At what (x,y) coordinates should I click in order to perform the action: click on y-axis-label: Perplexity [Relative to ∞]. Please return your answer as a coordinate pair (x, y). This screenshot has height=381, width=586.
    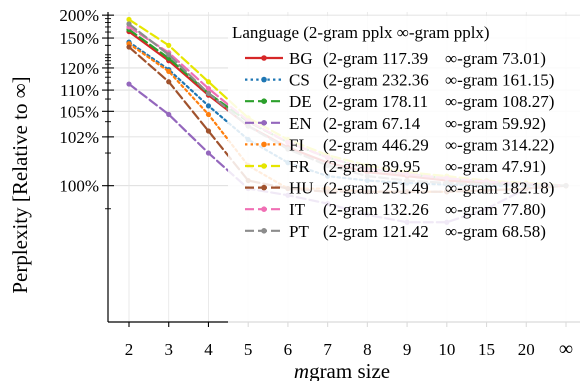
    Looking at the image, I should click on (20, 184).